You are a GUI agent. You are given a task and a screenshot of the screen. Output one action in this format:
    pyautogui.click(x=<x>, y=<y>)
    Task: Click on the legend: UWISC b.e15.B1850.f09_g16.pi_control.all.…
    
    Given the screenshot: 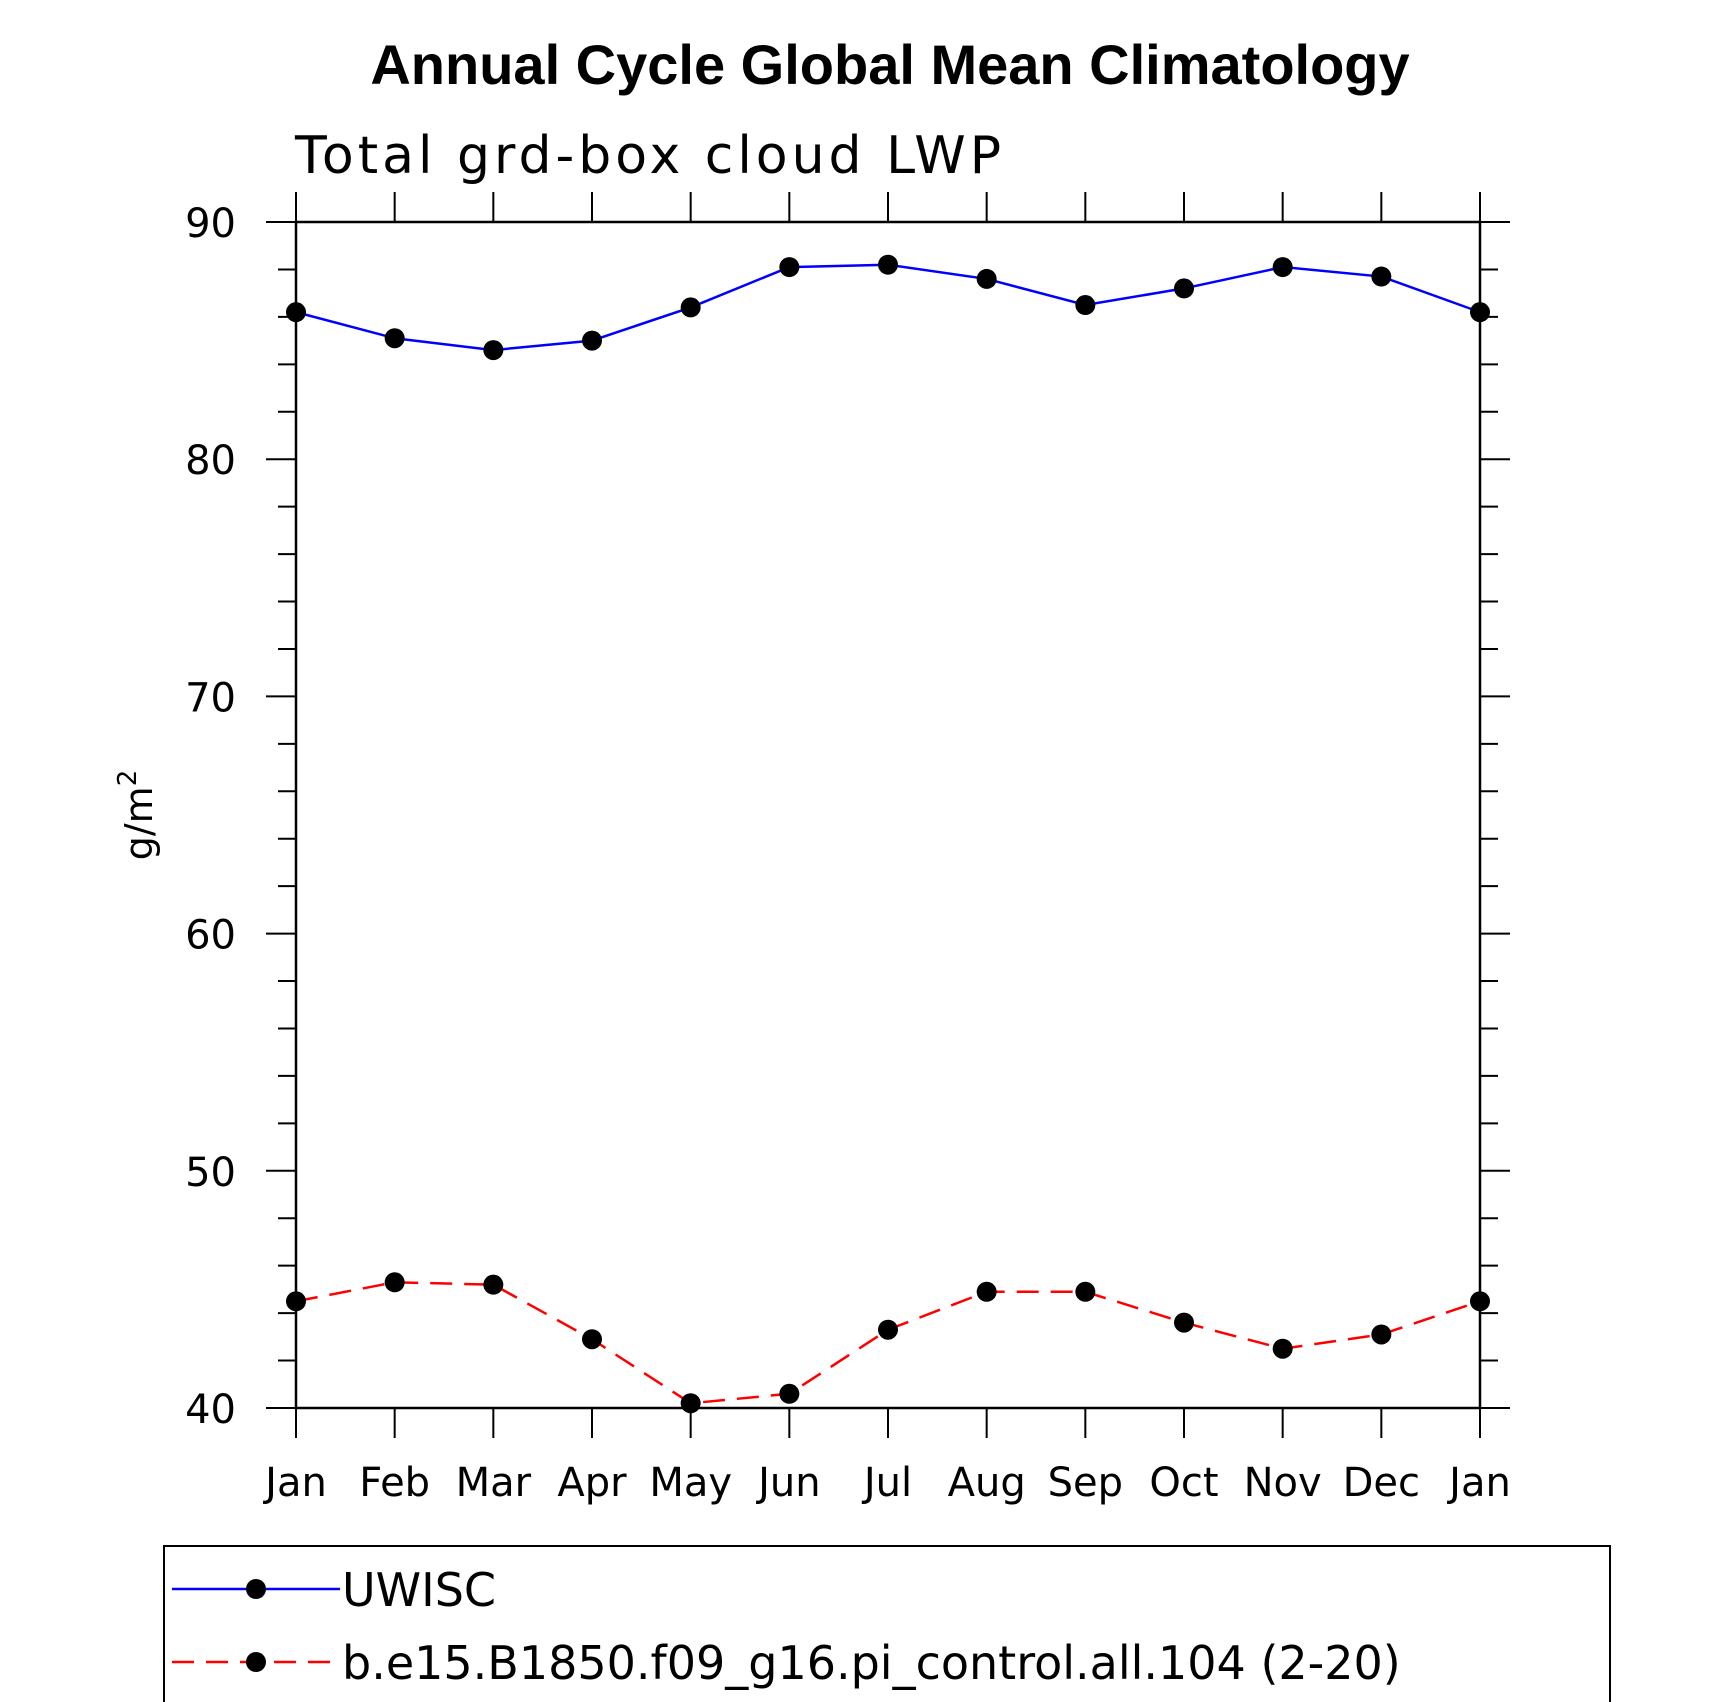 What is the action you would take?
    pyautogui.click(x=887, y=1623)
    